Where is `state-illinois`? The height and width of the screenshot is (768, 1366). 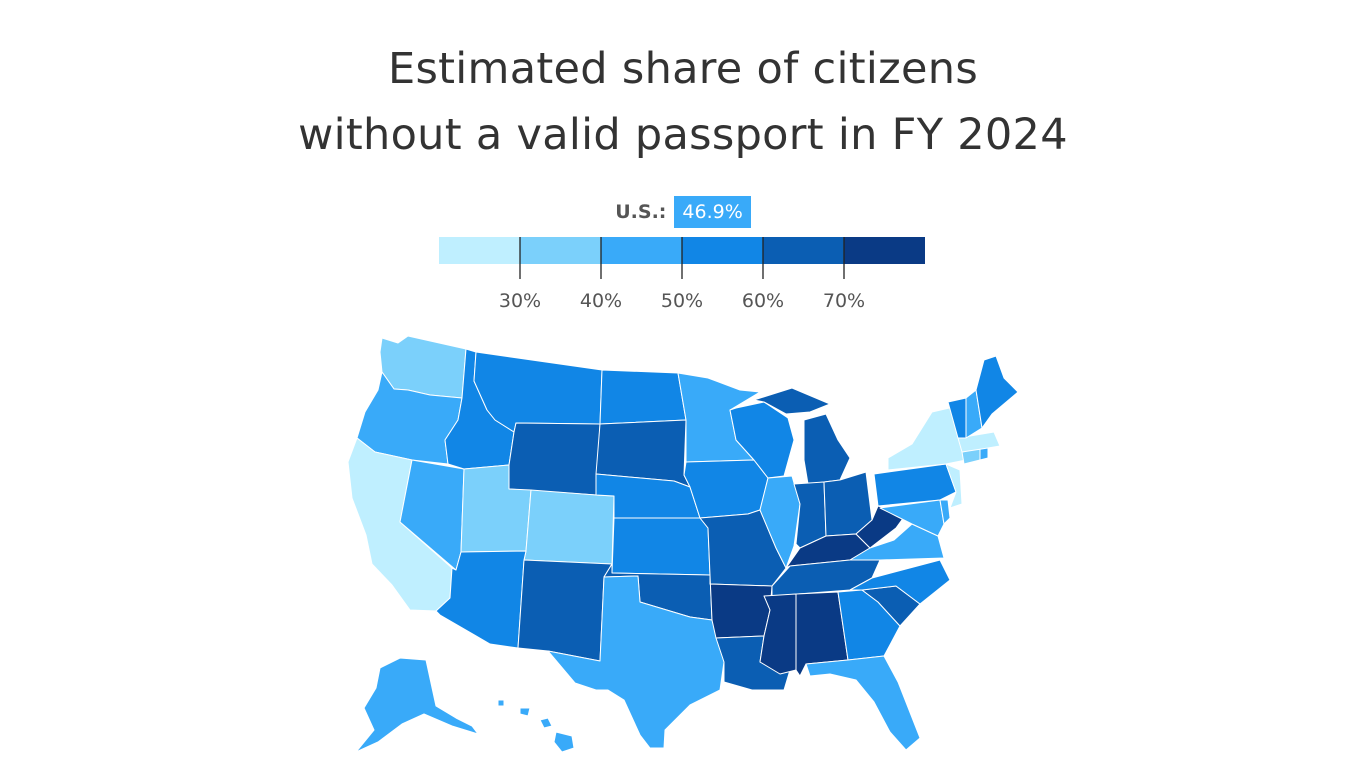 state-illinois is located at coordinates (780, 522).